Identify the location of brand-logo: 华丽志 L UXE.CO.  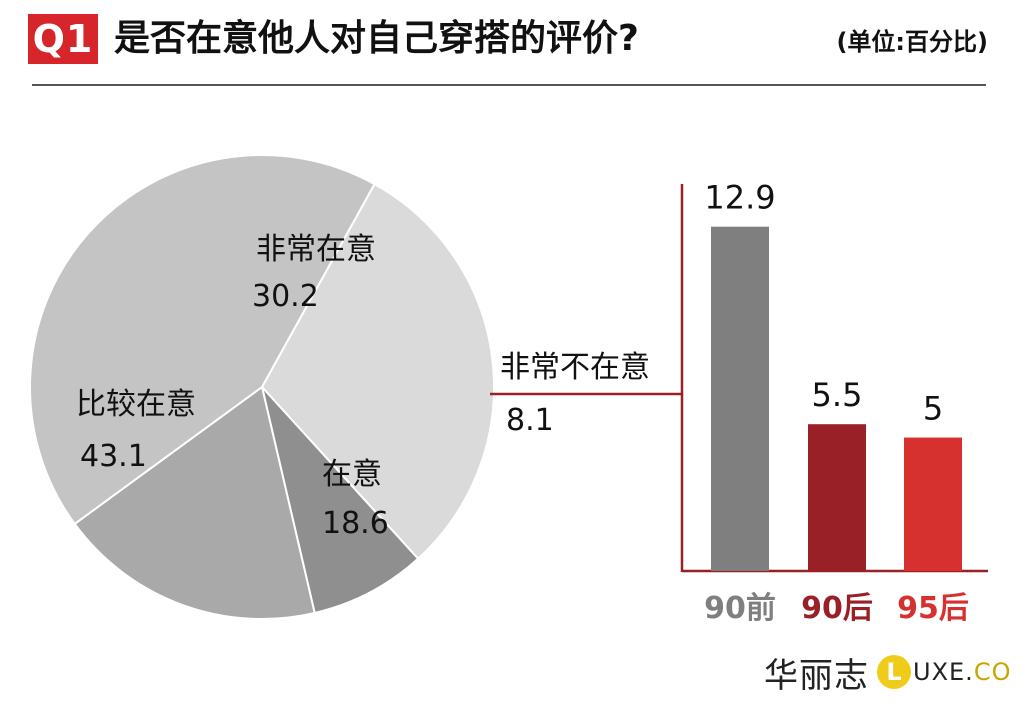
(888, 673).